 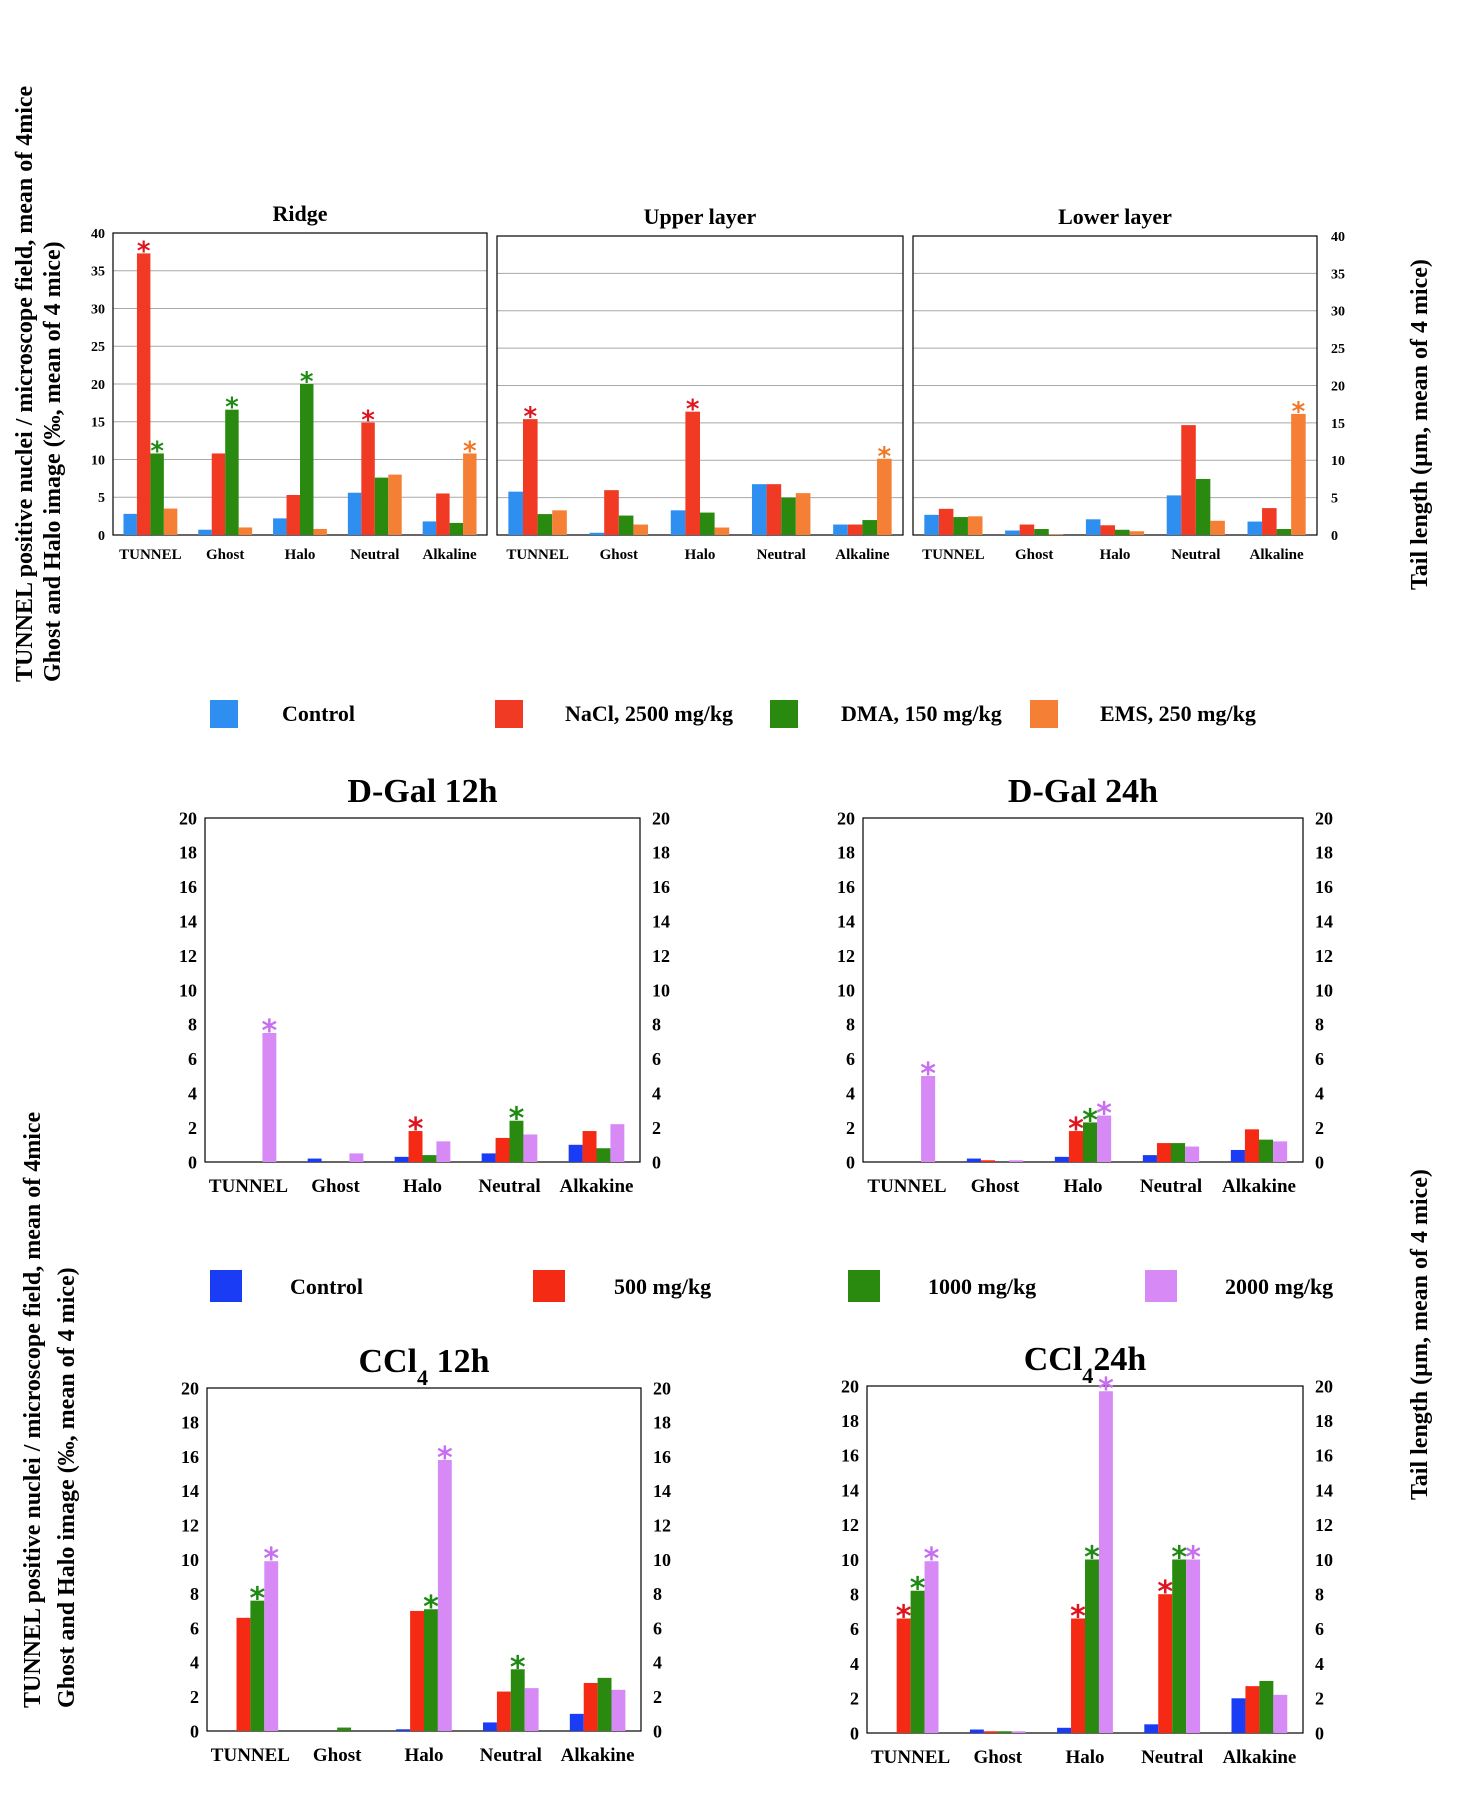 What do you see at coordinates (67, 1487) in the screenshot?
I see `bottom-left-ylabel-line2: Ghost and Halo image (‰, mean of 4 mice)` at bounding box center [67, 1487].